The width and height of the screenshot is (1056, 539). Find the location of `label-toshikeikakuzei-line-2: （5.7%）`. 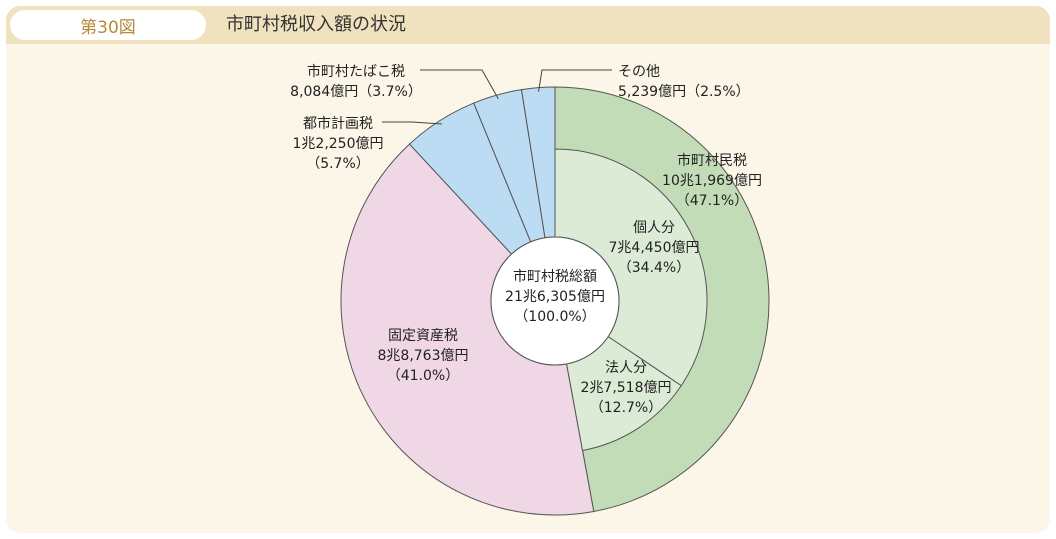

label-toshikeikakuzei-line-2: （5.7%） is located at coordinates (338, 164).